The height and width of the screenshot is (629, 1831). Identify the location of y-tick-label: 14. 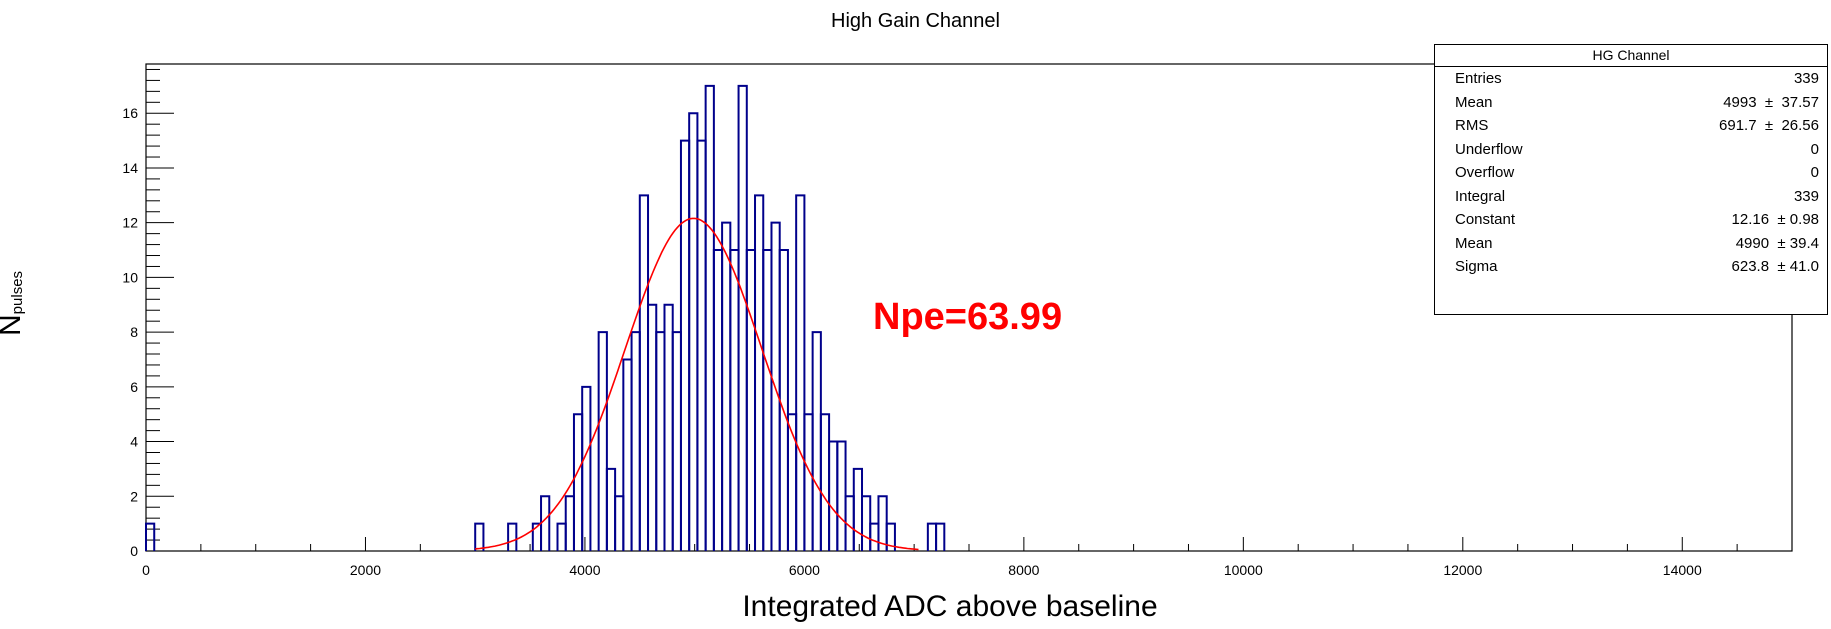
(130, 168).